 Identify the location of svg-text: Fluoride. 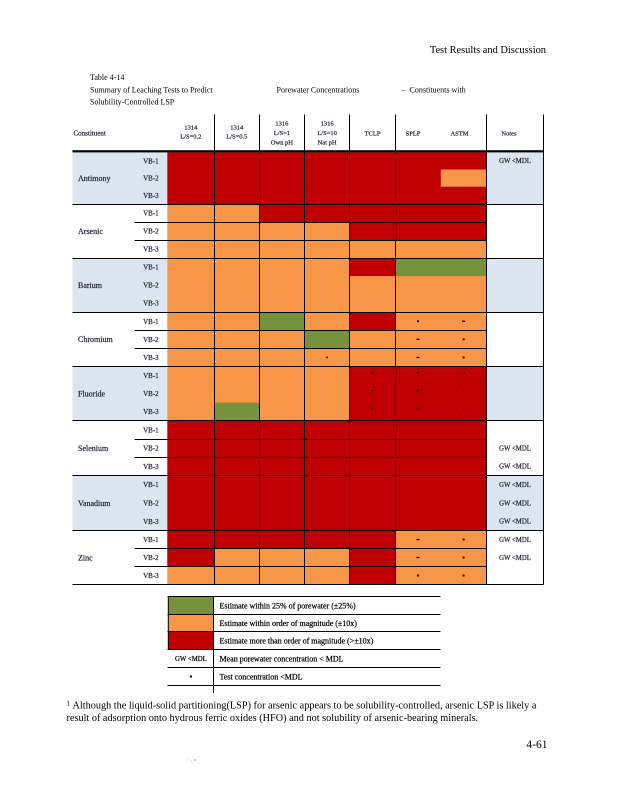
(92, 393).